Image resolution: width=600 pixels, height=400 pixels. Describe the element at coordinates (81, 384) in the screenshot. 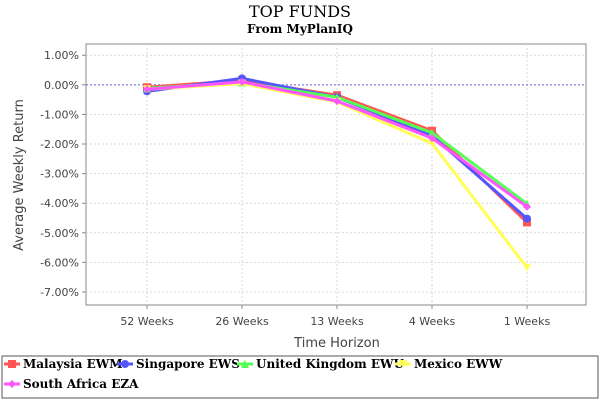

I see `legend-label-south-africa-eza: South Africa EZA` at that location.